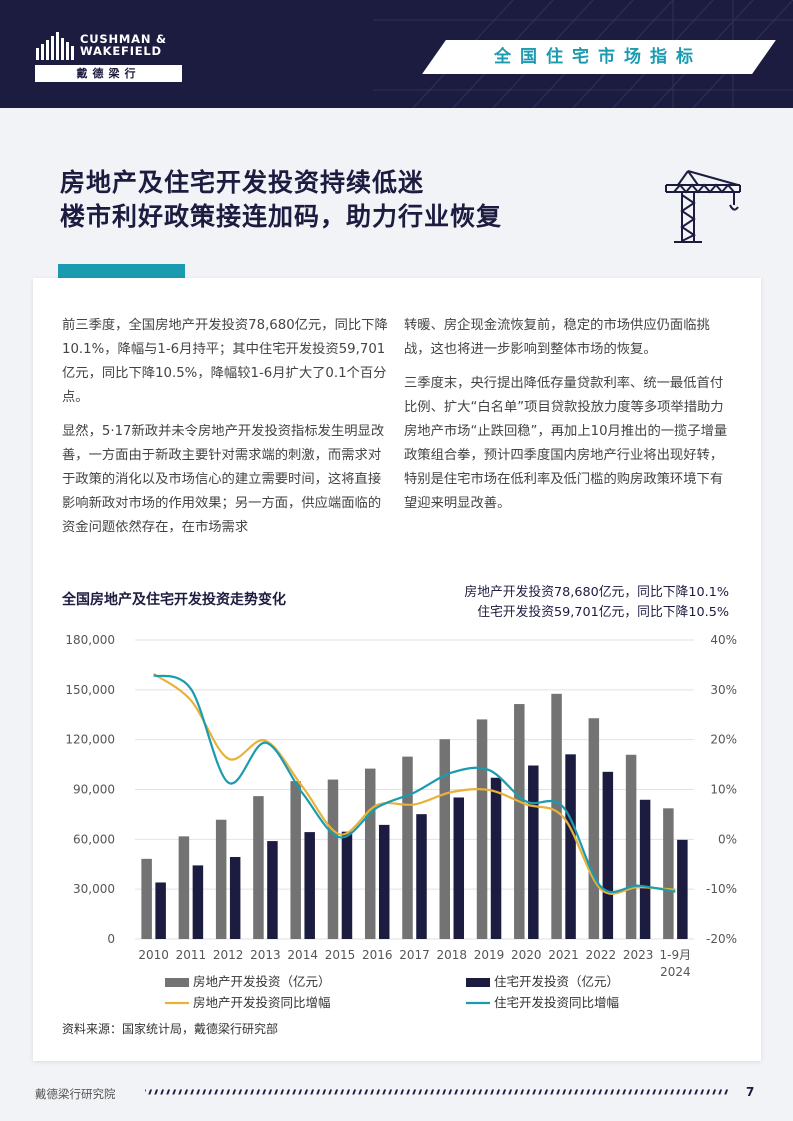 The width and height of the screenshot is (793, 1121). I want to click on legend-label: 房地产开发投资同比增幅, so click(262, 1002).